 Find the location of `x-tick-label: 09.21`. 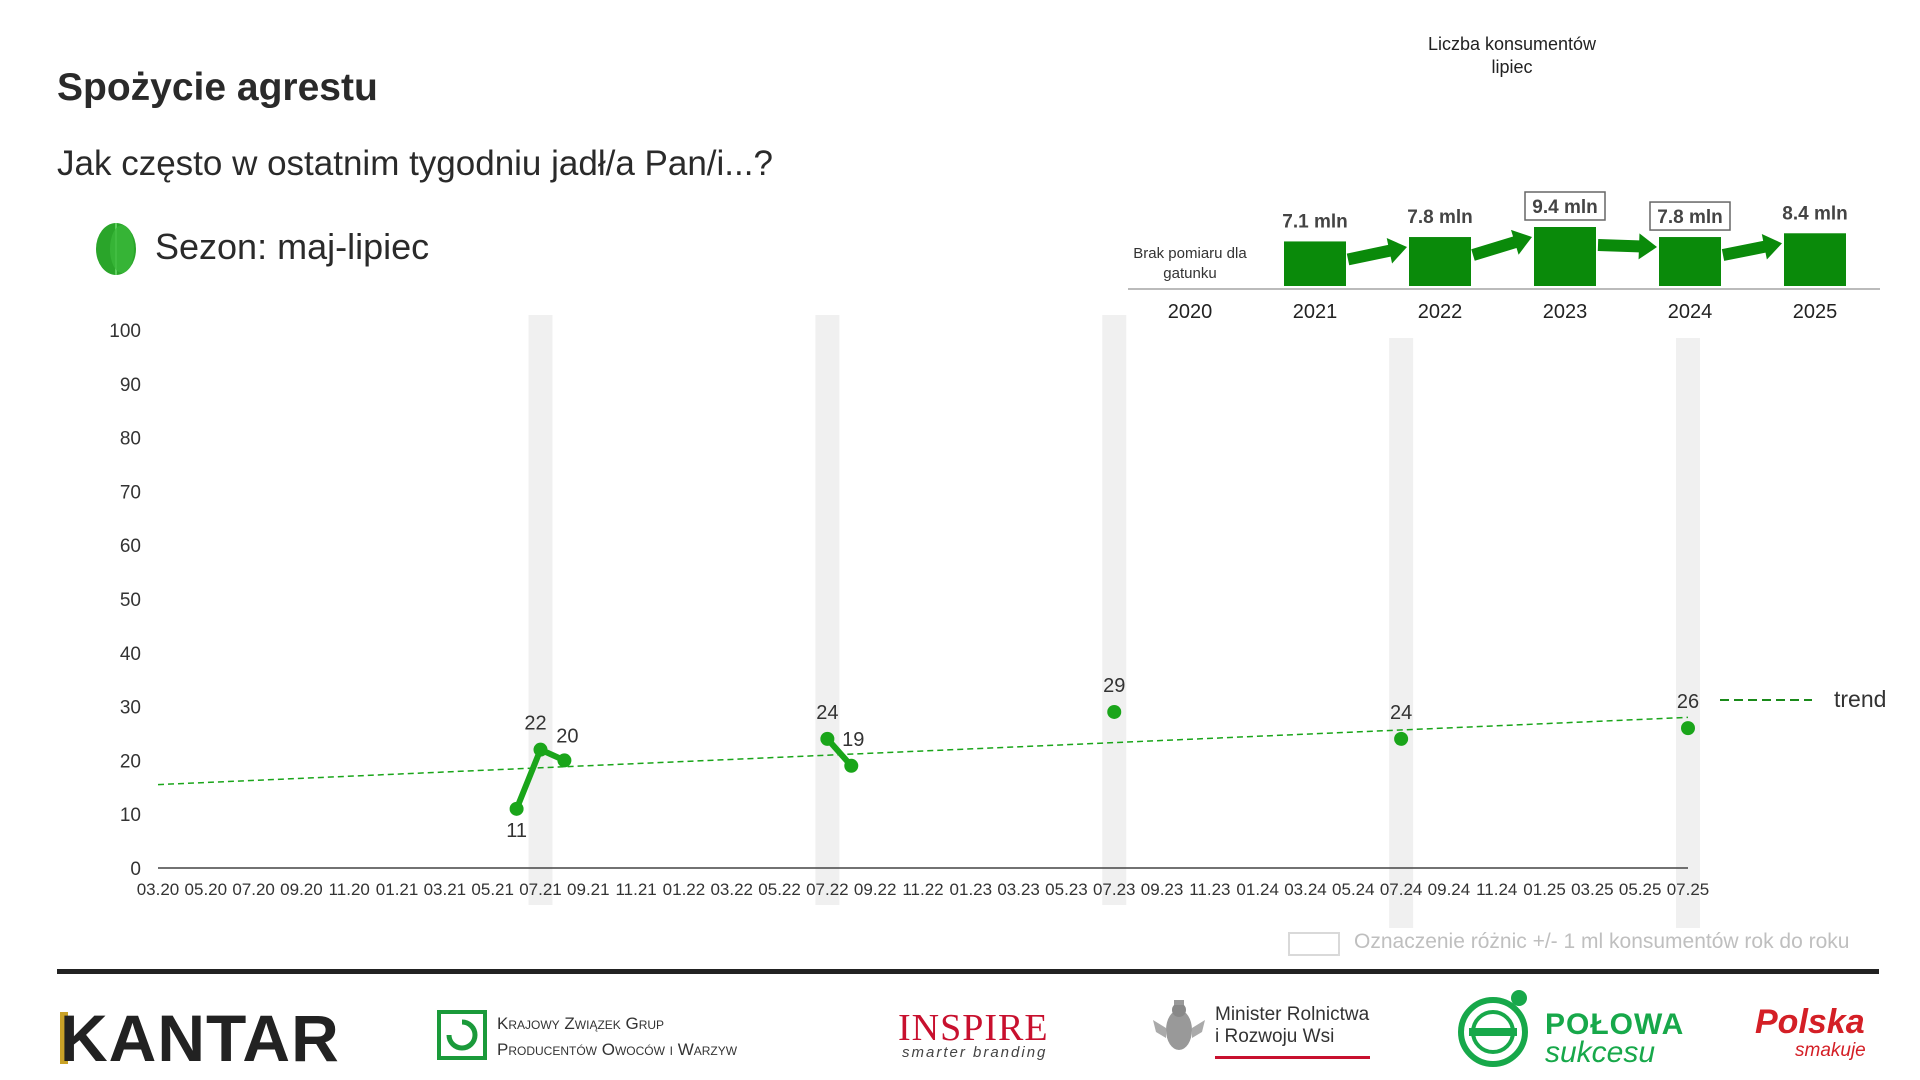

x-tick-label: 09.21 is located at coordinates (588, 889).